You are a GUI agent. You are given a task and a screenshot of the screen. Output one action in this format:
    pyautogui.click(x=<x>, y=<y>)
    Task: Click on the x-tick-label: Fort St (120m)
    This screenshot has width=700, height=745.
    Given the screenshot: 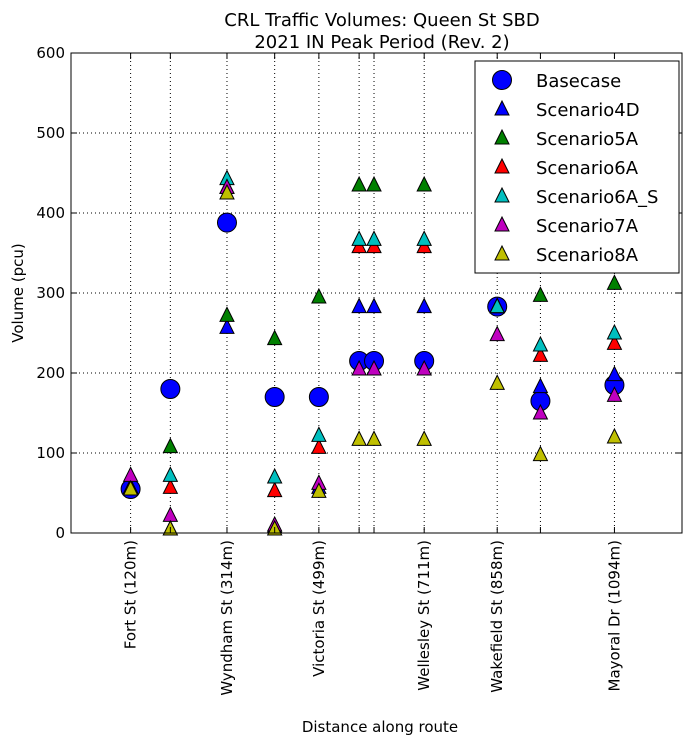 What is the action you would take?
    pyautogui.click(x=131, y=594)
    